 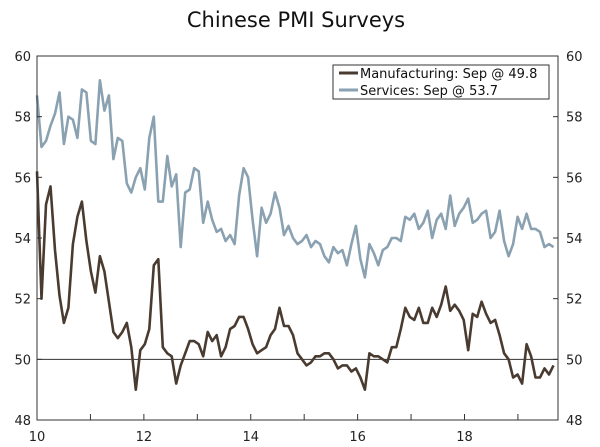 I want to click on right-y-tick-label: 56, so click(x=574, y=178).